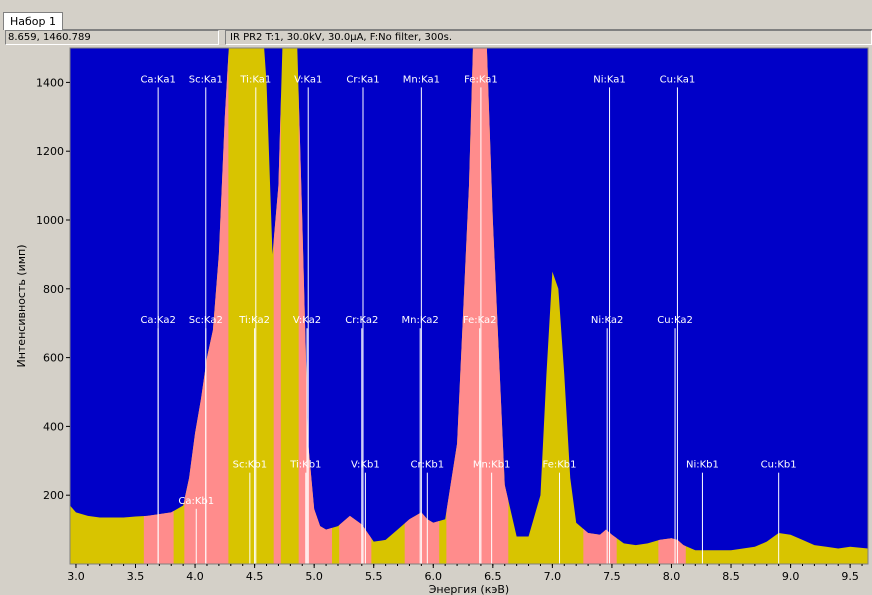  What do you see at coordinates (779, 465) in the screenshot?
I see `line-marker-label: Cu:Kb1` at bounding box center [779, 465].